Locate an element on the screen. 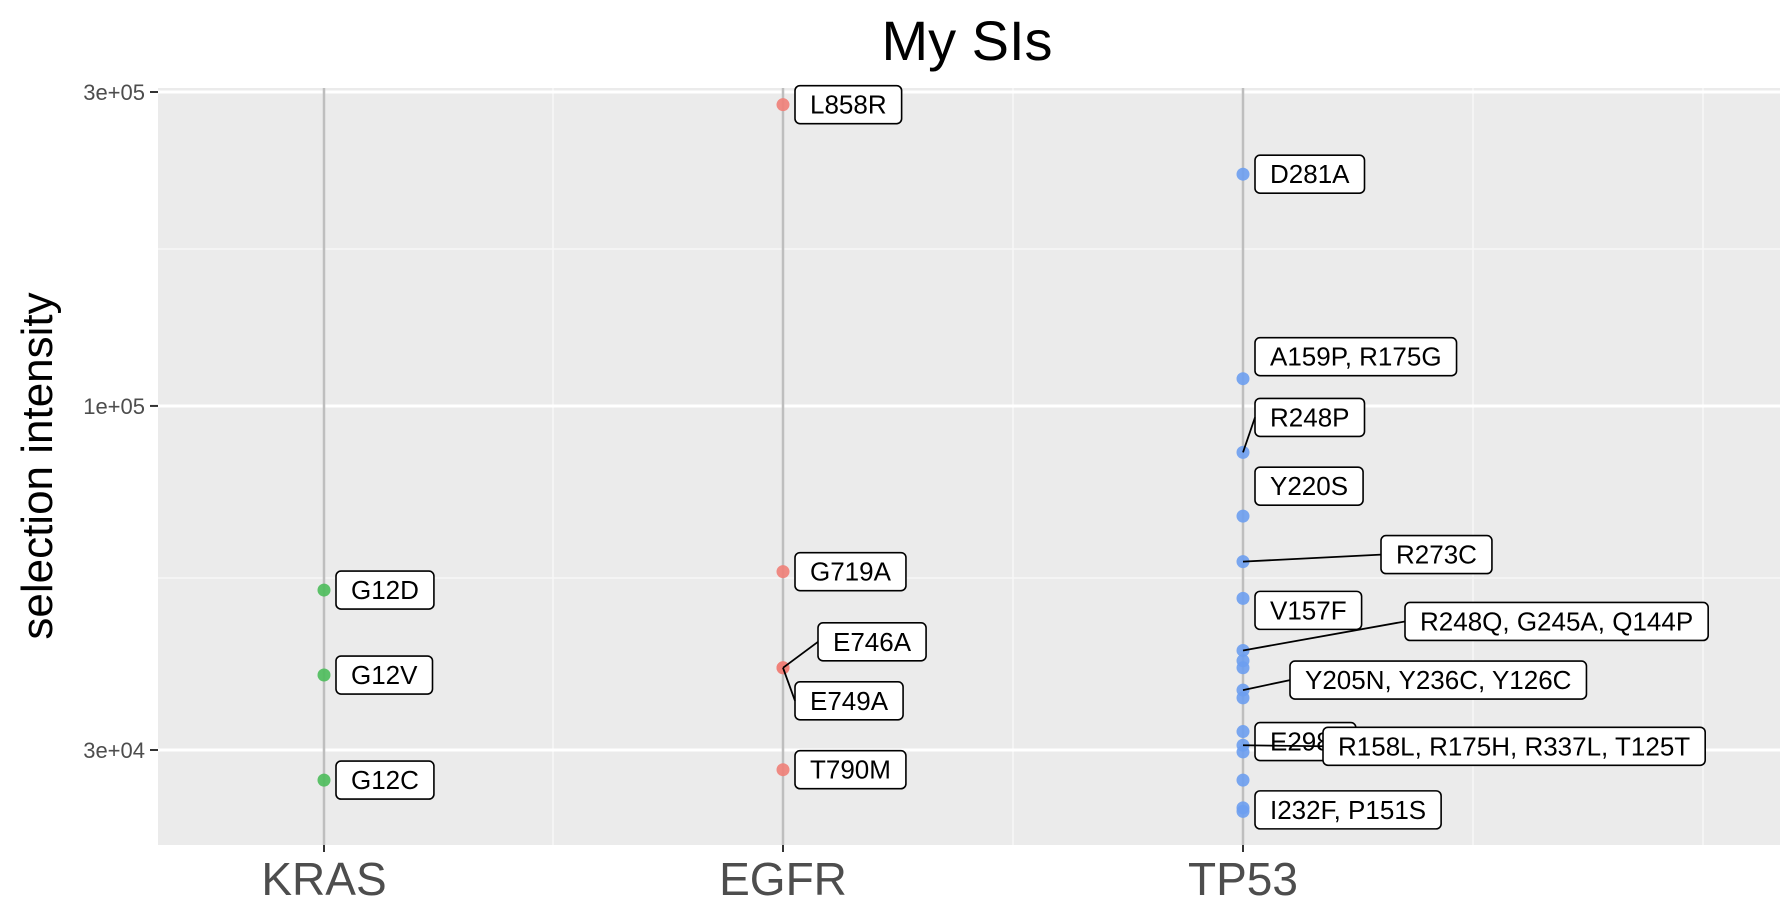 This screenshot has height=908, width=1790. x-tick-label: TP53 is located at coordinates (1243, 879).